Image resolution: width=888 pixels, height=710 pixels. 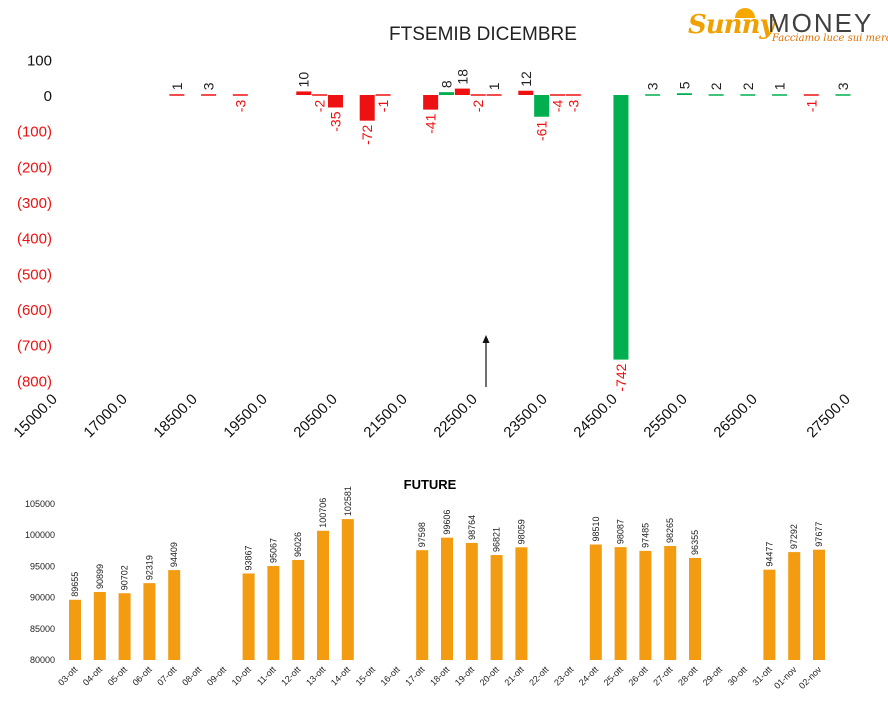 I want to click on x-tick-label: 09-ott, so click(x=217, y=676).